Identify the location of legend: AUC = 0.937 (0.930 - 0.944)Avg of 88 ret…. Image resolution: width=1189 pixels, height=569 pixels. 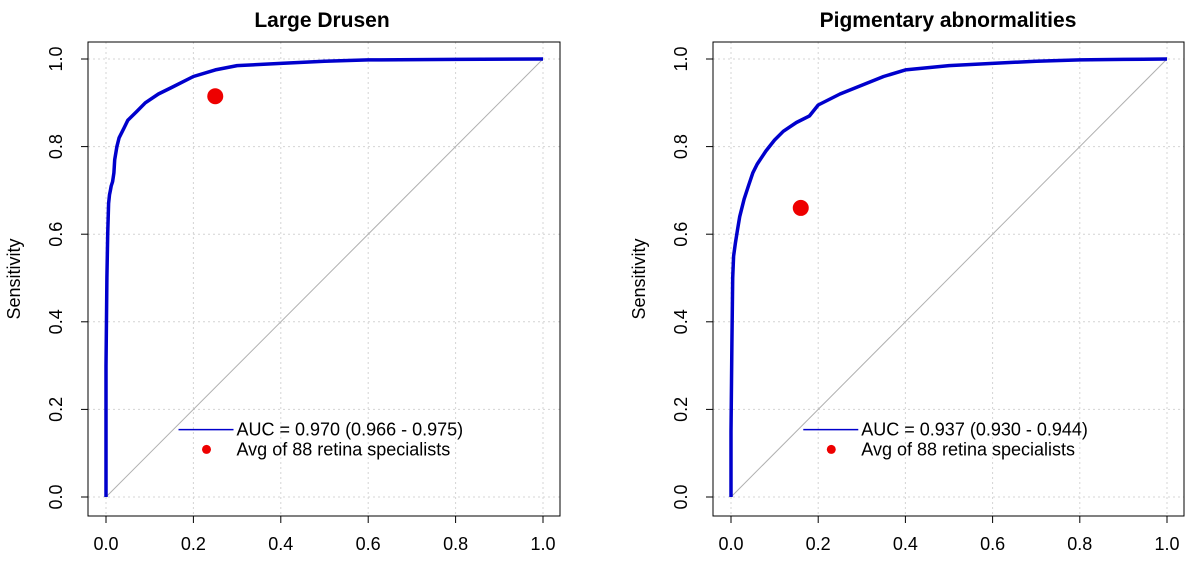
(945, 439).